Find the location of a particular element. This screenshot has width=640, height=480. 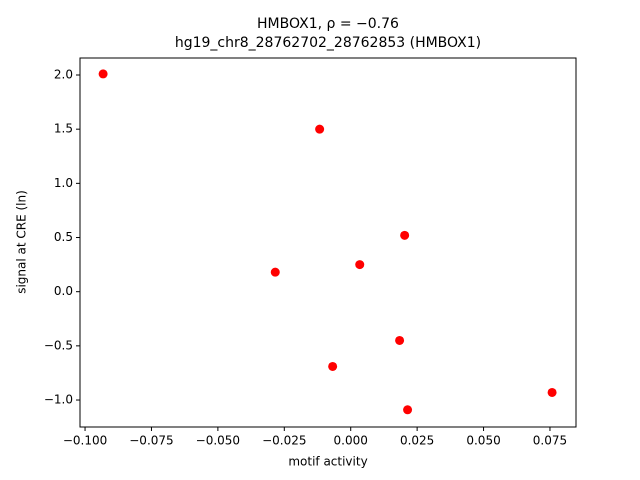

x-tick-label: −0.100 is located at coordinates (85, 441).